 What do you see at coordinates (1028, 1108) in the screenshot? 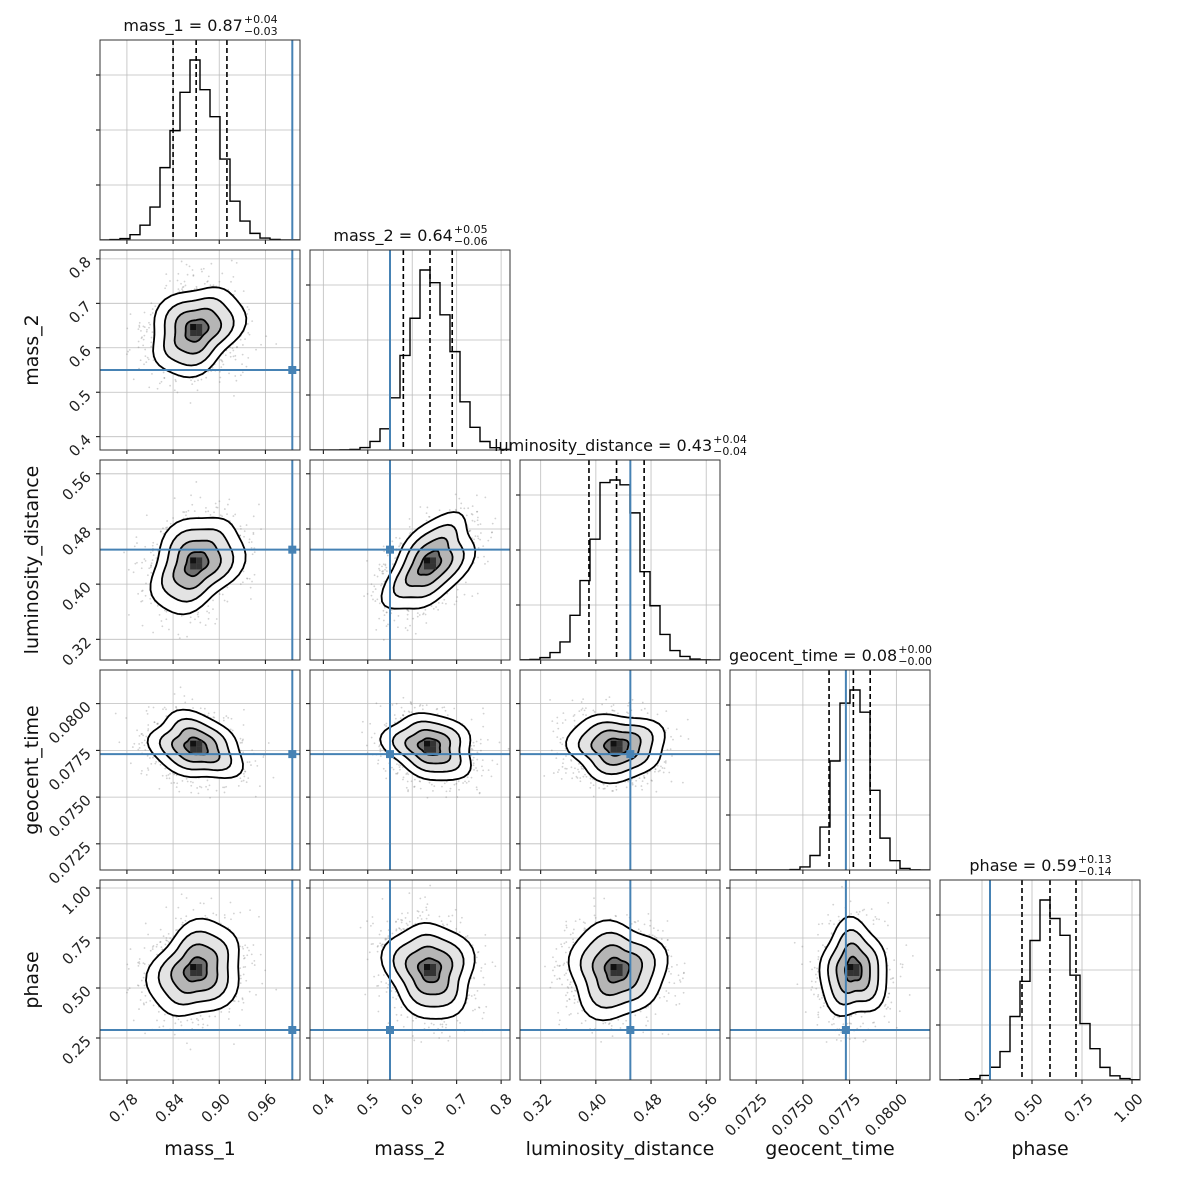
I see `x-tick-label: 0.50` at bounding box center [1028, 1108].